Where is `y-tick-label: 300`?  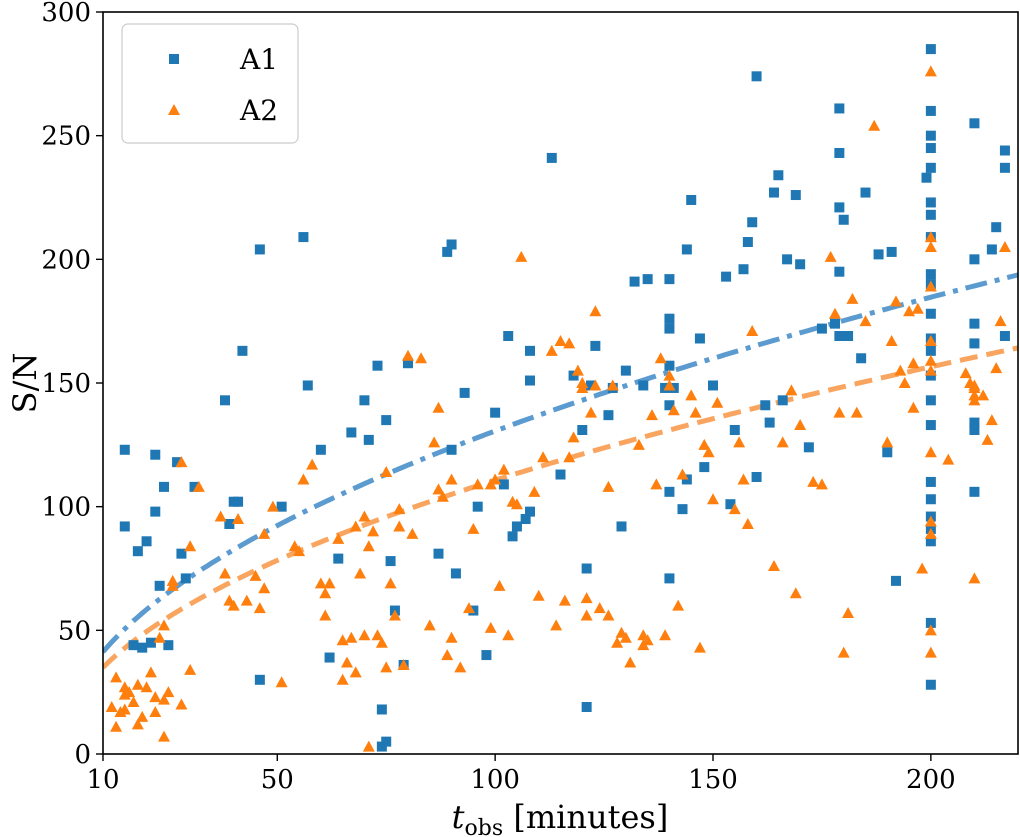
y-tick-label: 300 is located at coordinates (66, 14).